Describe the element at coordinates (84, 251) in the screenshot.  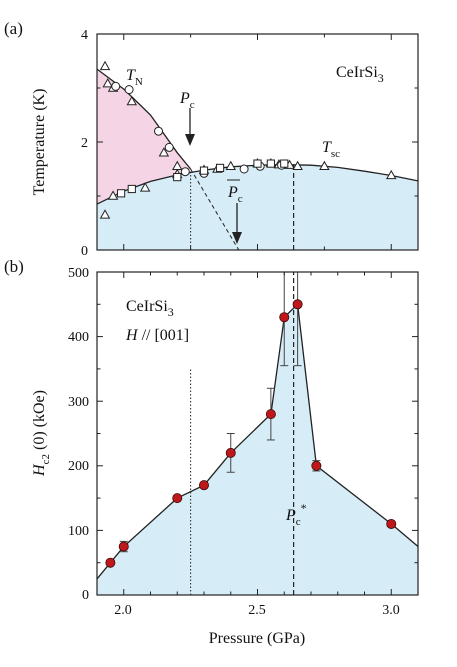
I see `a-ytick-0: 0` at that location.